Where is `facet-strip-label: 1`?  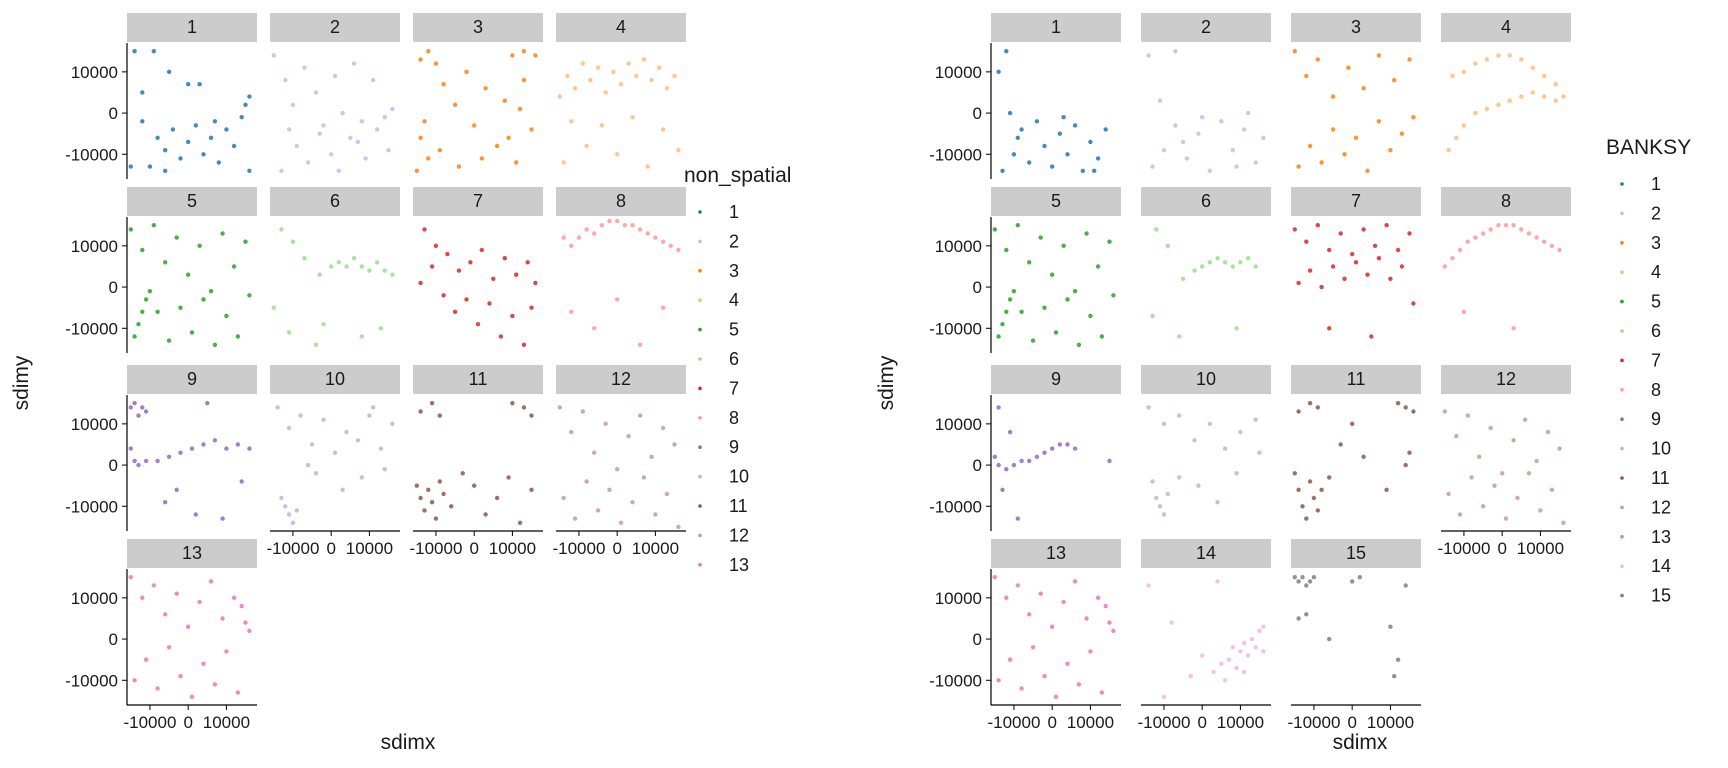 facet-strip-label: 1 is located at coordinates (1056, 27).